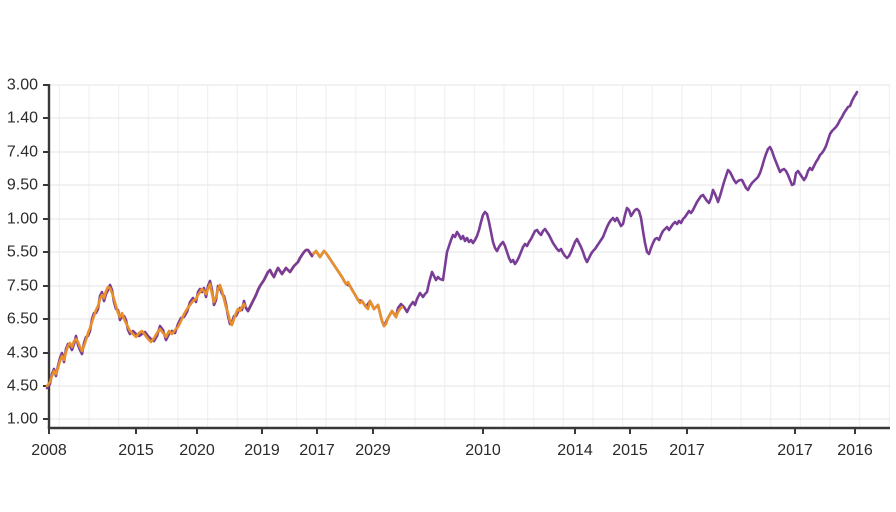 Image resolution: width=896 pixels, height=512 pixels. What do you see at coordinates (22, 286) in the screenshot?
I see `y-tick-label: 7.50` at bounding box center [22, 286].